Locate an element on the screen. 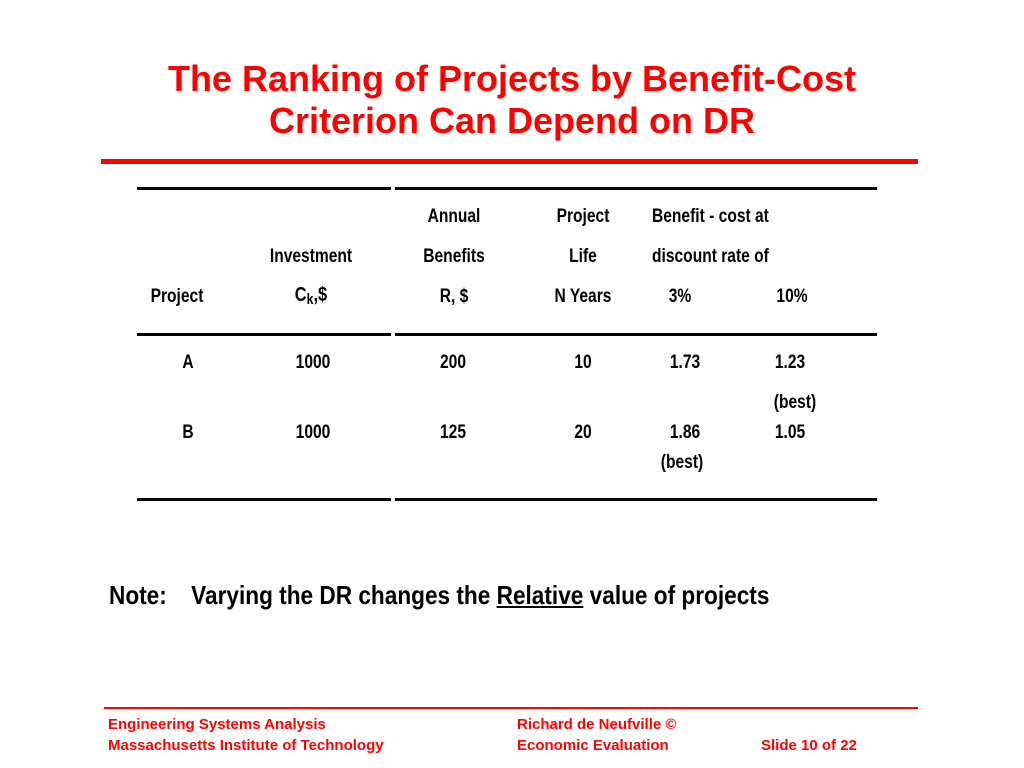  header-rate-10: 10% is located at coordinates (792, 296).